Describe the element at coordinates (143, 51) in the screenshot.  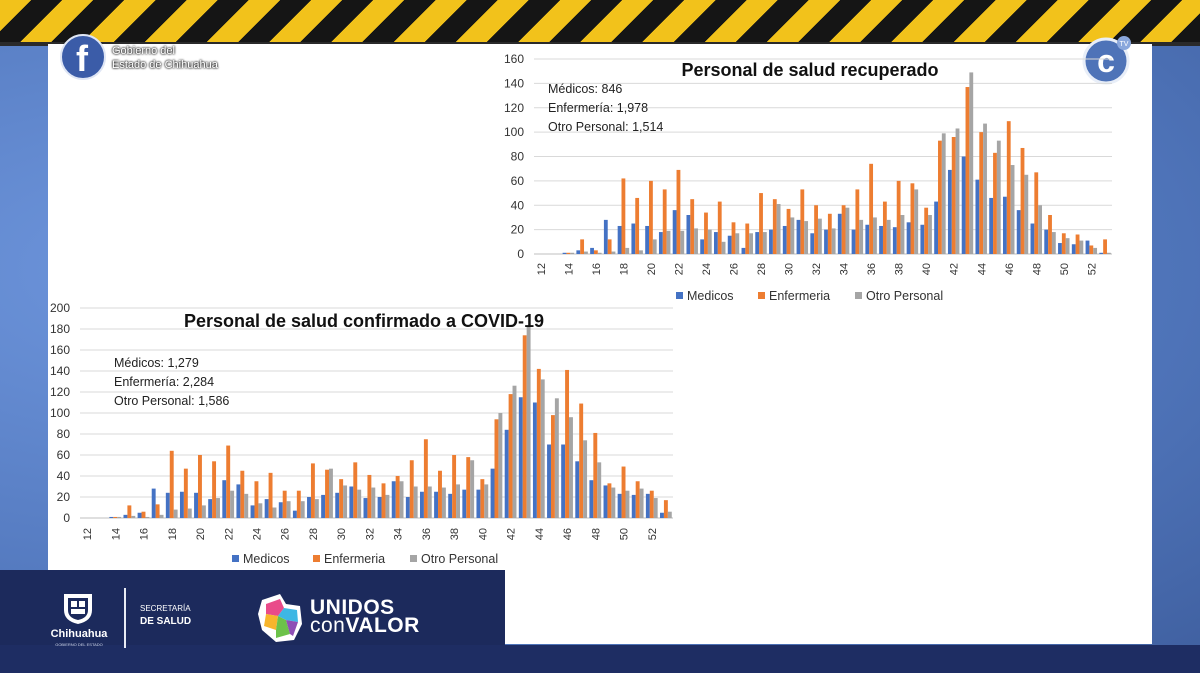
I see `gov-line-1: Gobierno del` at that location.